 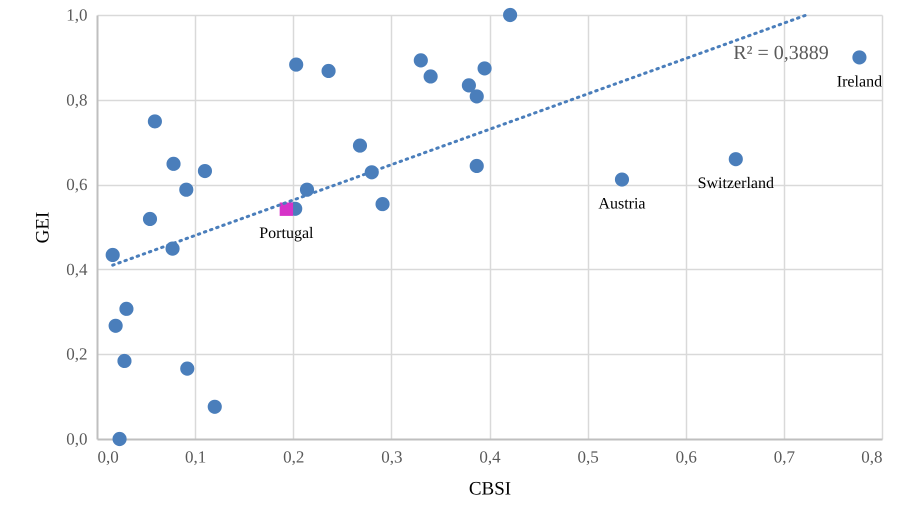 I want to click on y-tick-label: 0,8, so click(x=77, y=100).